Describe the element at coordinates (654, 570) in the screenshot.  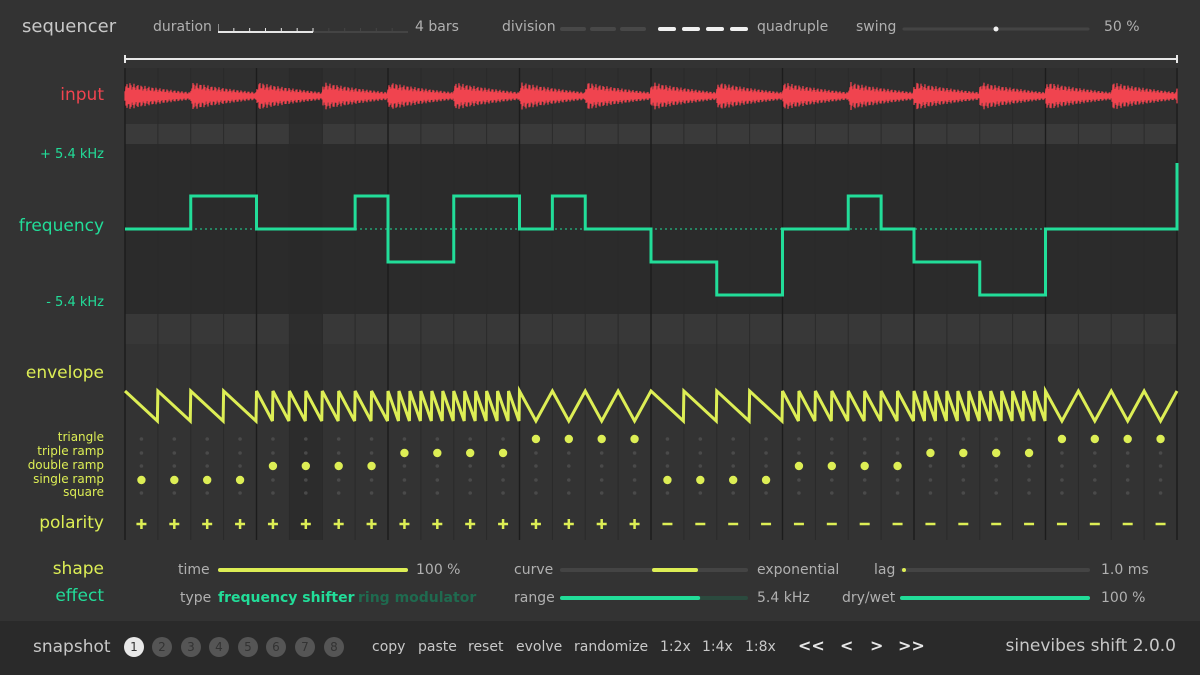
I see `curve-slider` at that location.